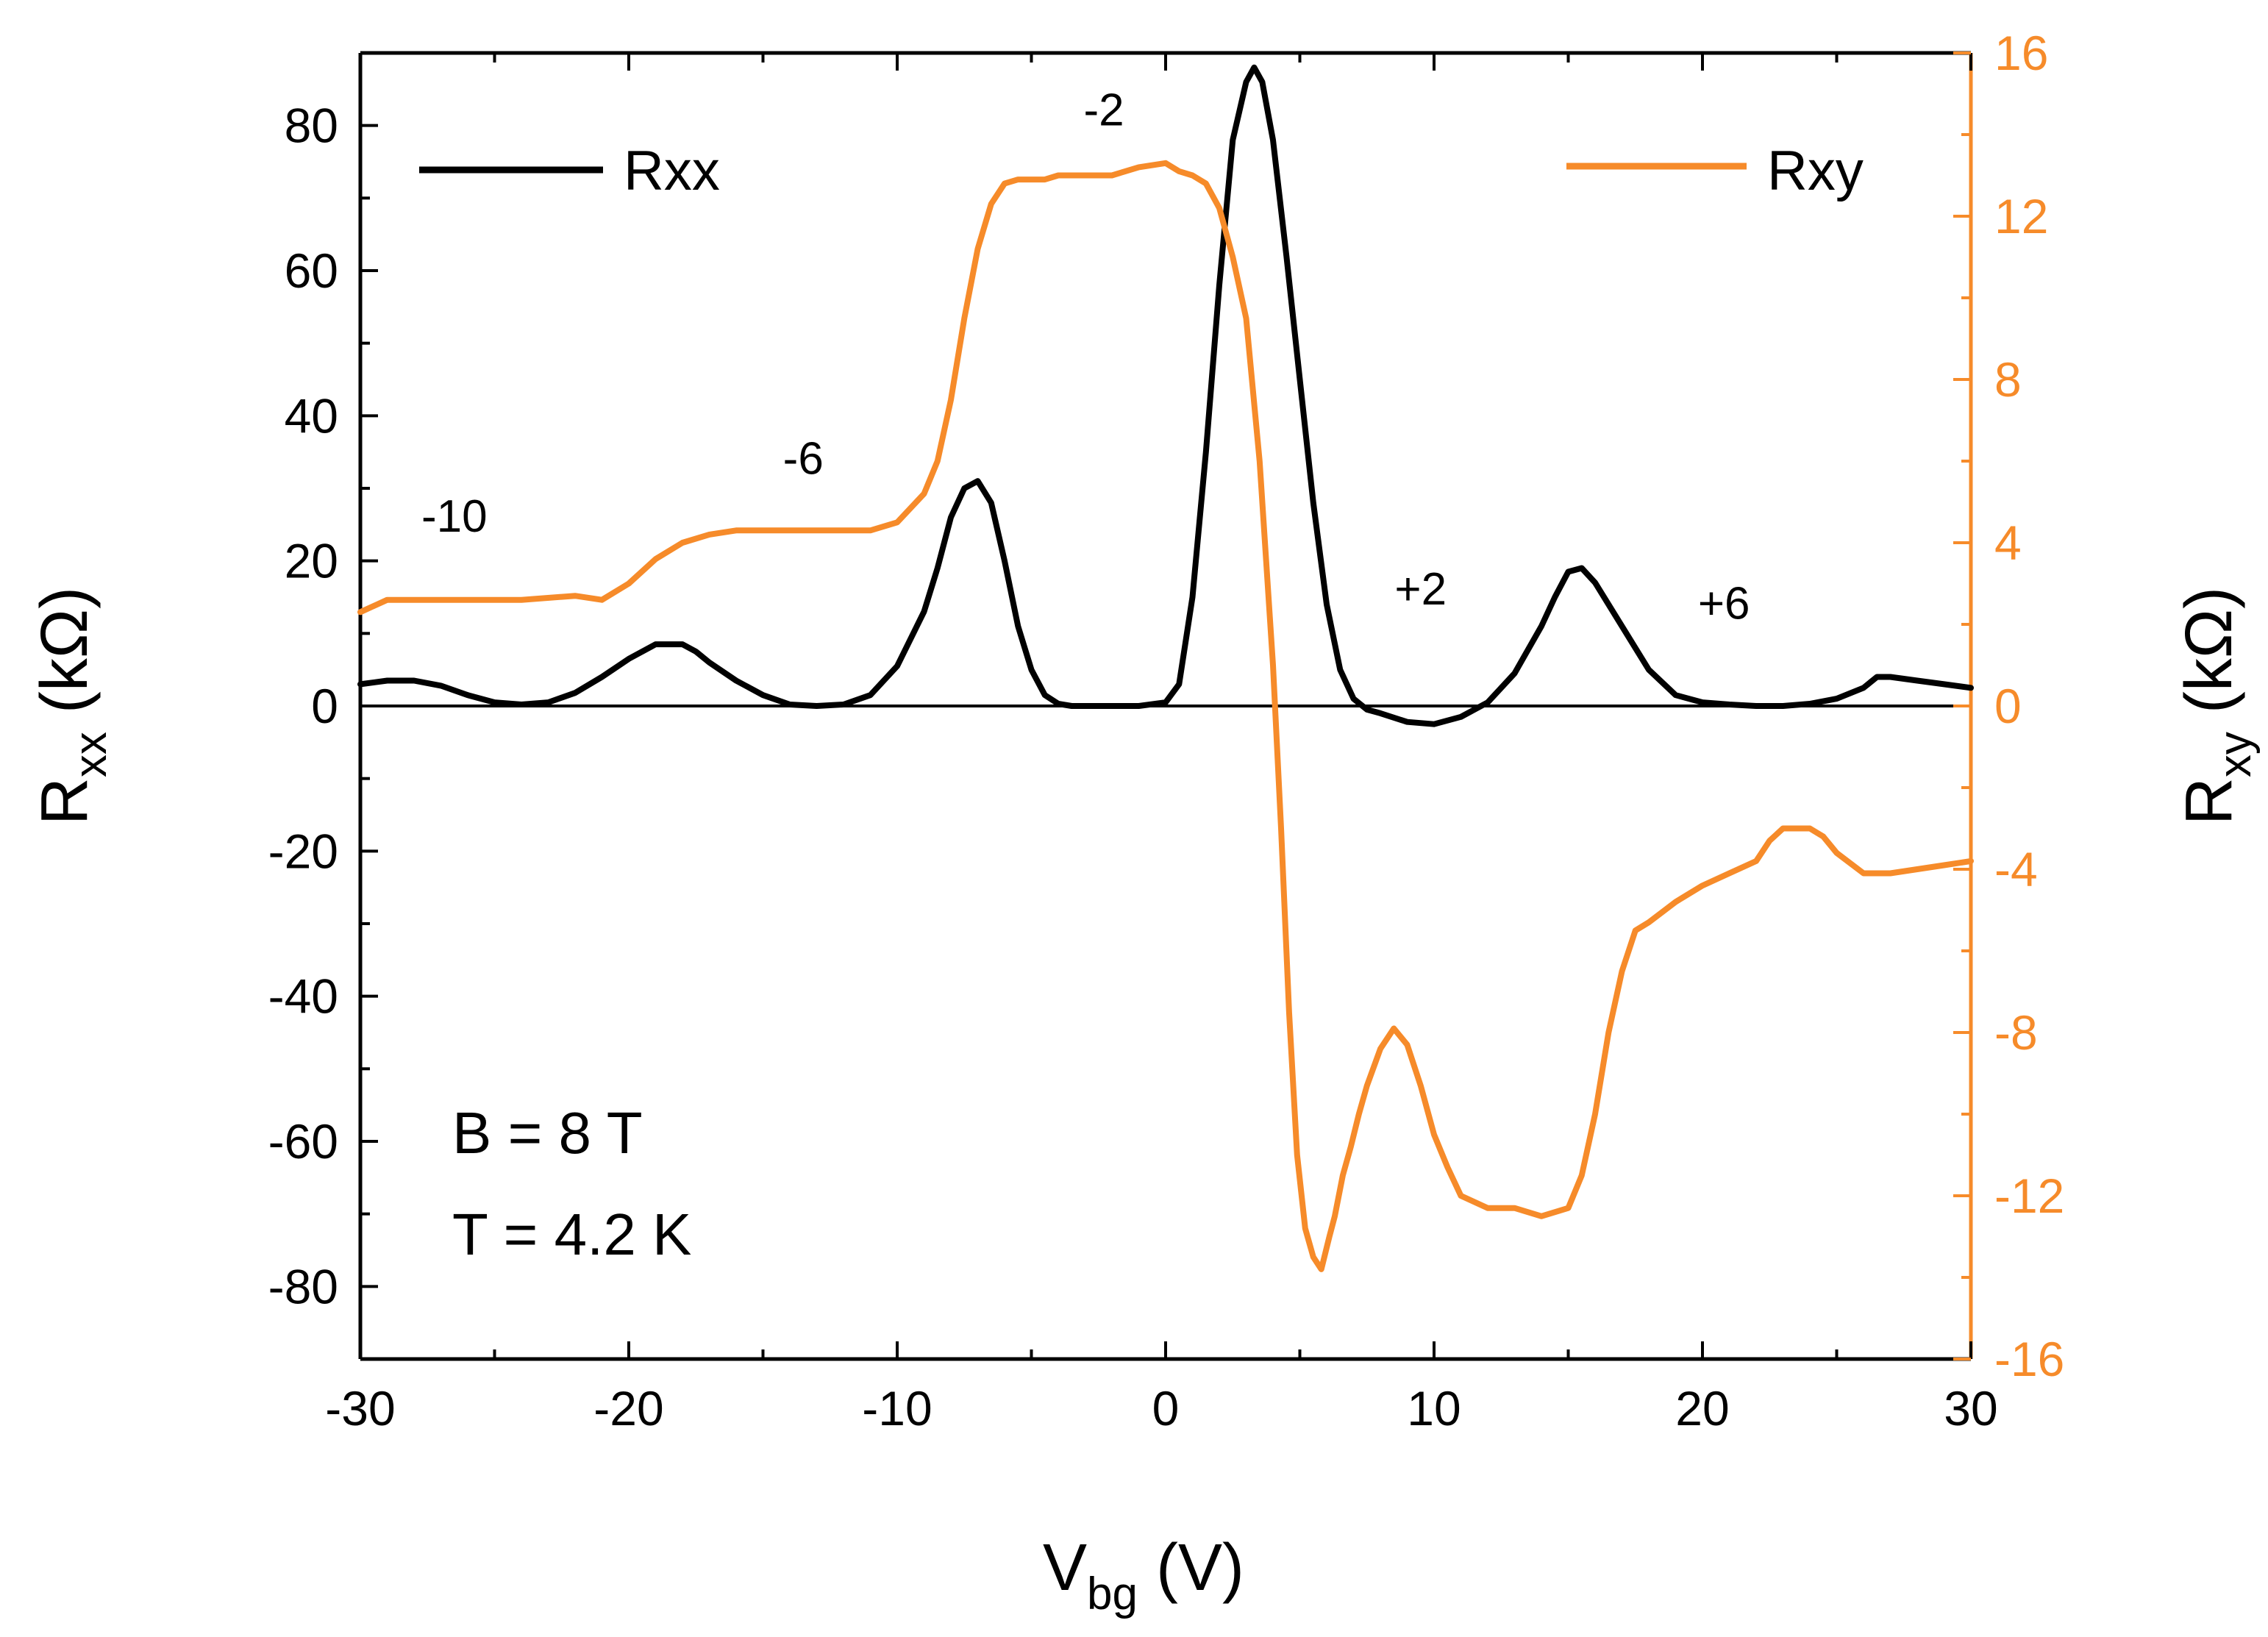 The image size is (2268, 1637). I want to click on right-axis-title-unit: (kΩ), so click(2209, 659).